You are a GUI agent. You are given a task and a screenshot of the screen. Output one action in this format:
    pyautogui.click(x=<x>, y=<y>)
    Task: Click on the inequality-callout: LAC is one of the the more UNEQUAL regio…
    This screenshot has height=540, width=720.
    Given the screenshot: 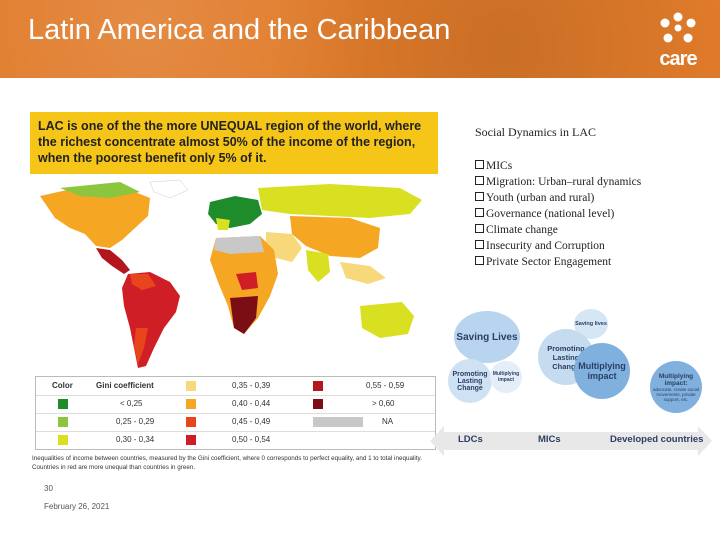 What is the action you would take?
    pyautogui.click(x=234, y=143)
    